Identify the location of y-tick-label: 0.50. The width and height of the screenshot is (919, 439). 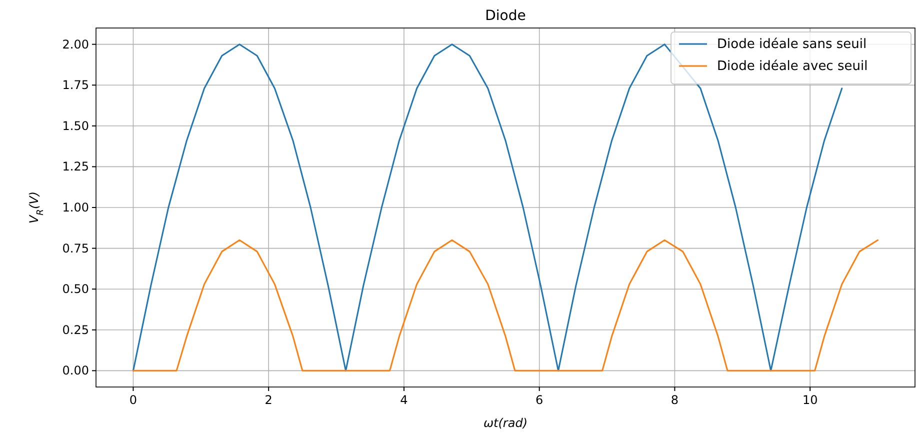
(75, 289).